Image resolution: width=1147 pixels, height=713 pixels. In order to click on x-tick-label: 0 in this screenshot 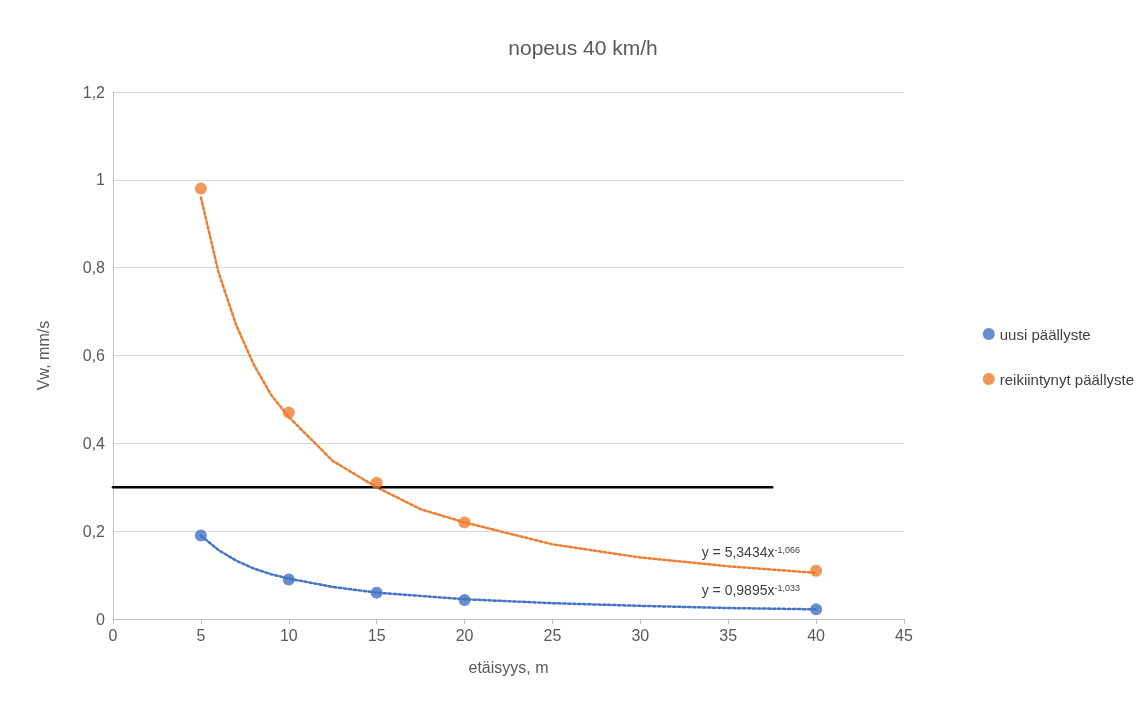, I will do `click(113, 635)`.